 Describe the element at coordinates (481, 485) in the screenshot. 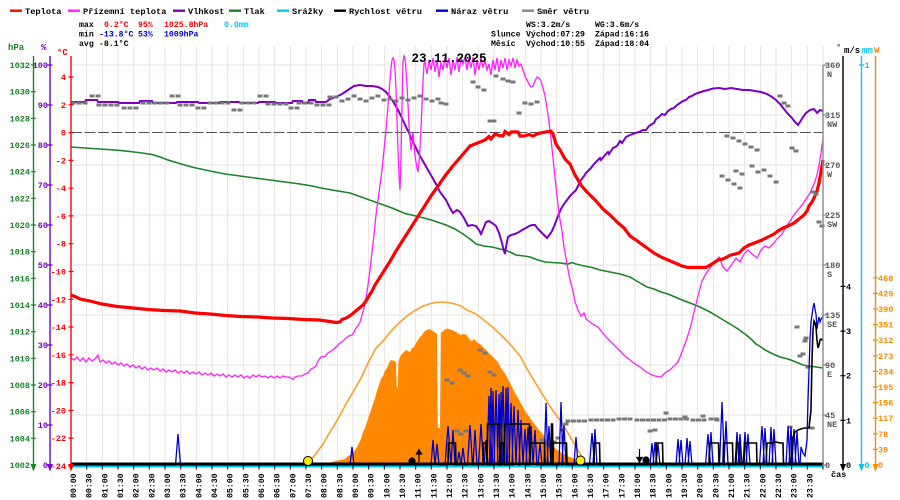

I see `svg-text: 13:00` at that location.